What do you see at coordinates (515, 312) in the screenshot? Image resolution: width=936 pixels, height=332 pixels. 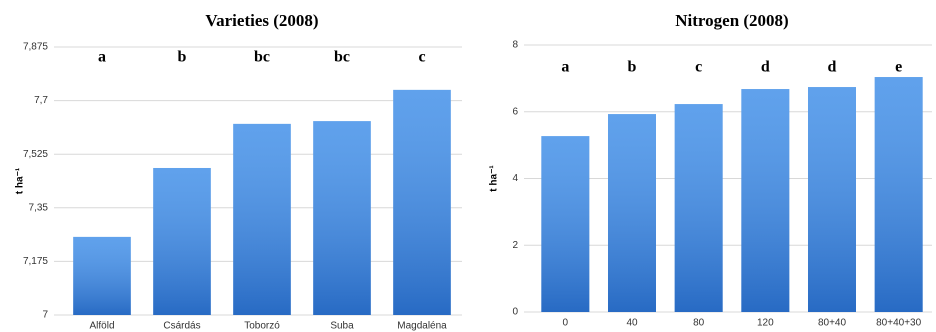 I see `y-tick-label: 0` at bounding box center [515, 312].